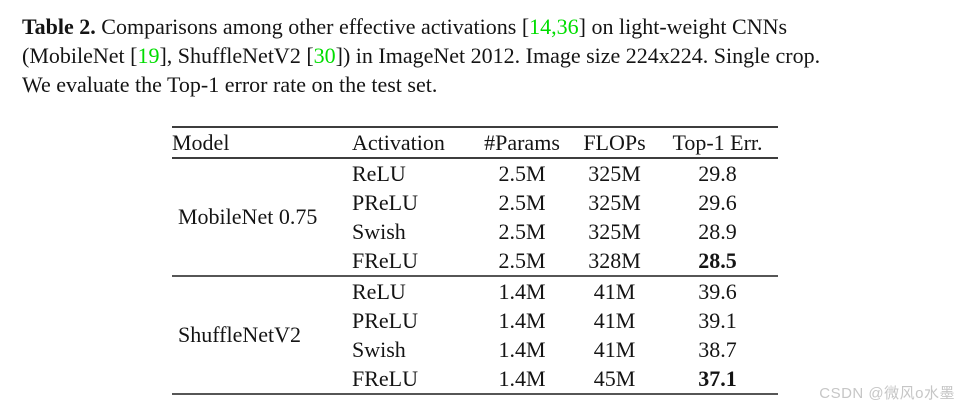 The height and width of the screenshot is (407, 961). What do you see at coordinates (522, 143) in the screenshot?
I see `col-header-params: #Params` at bounding box center [522, 143].